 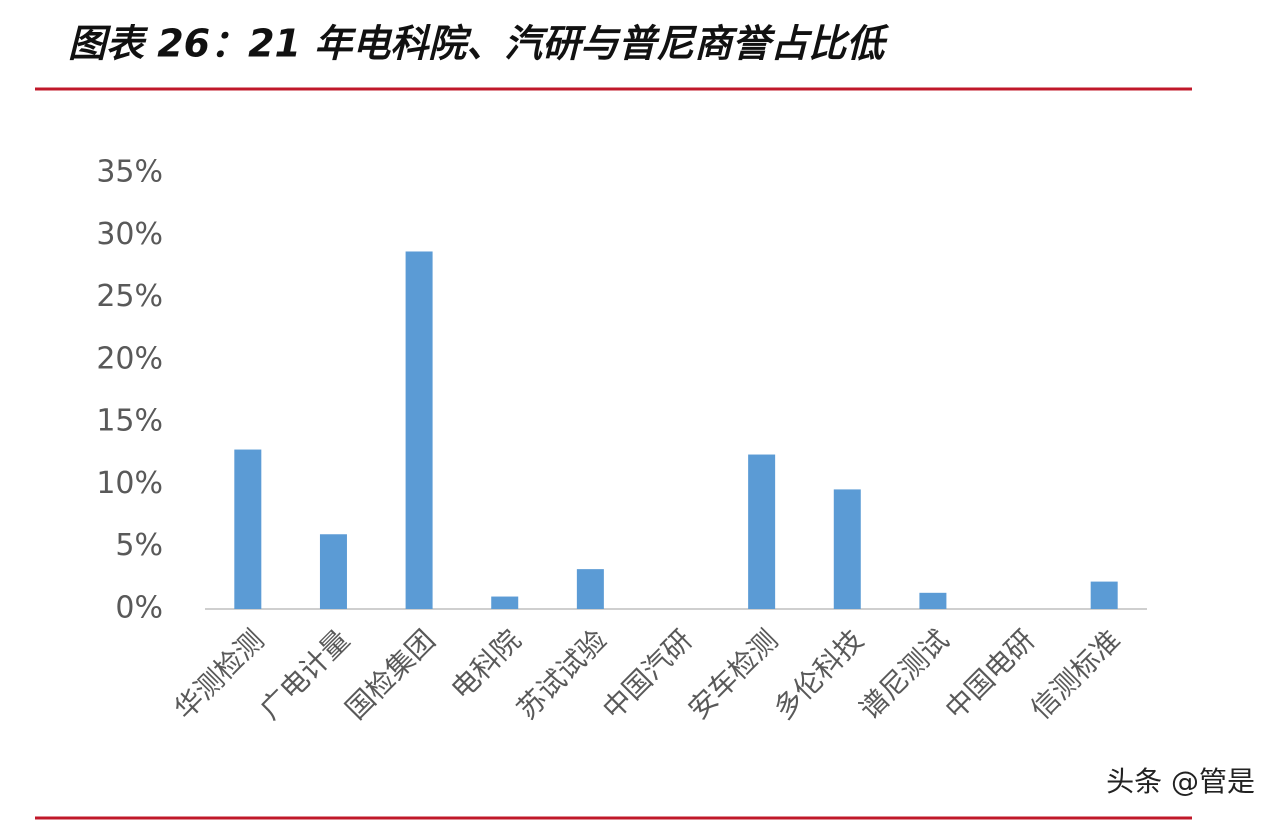 I want to click on x-tick-label: 国检集团, so click(x=390, y=674).